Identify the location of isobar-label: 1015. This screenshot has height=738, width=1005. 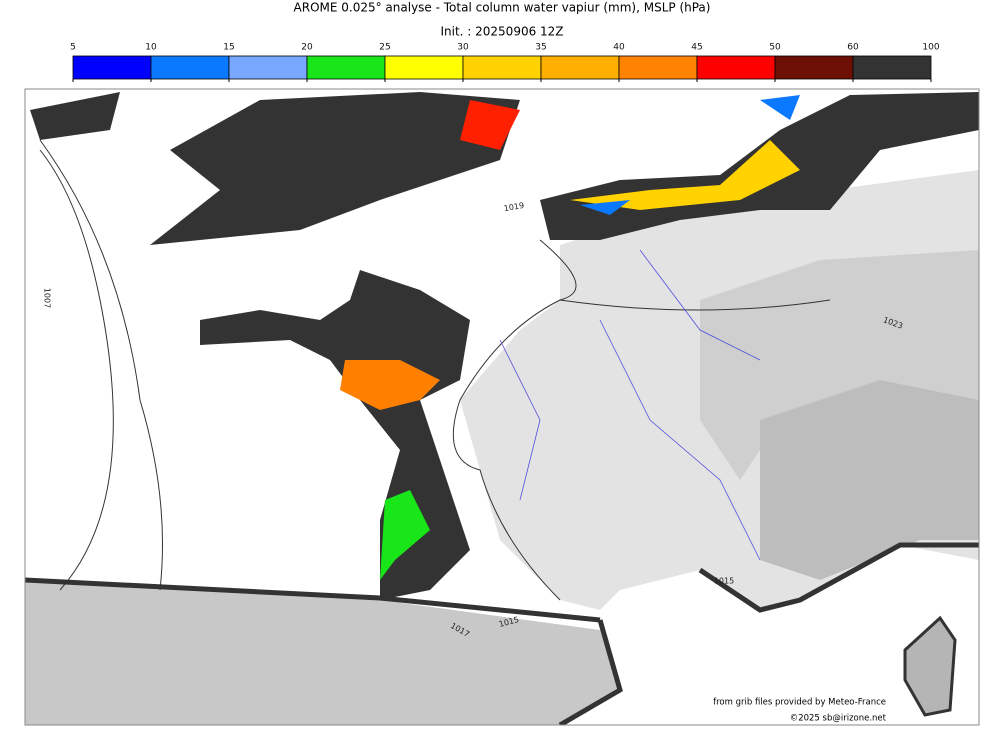
(724, 581).